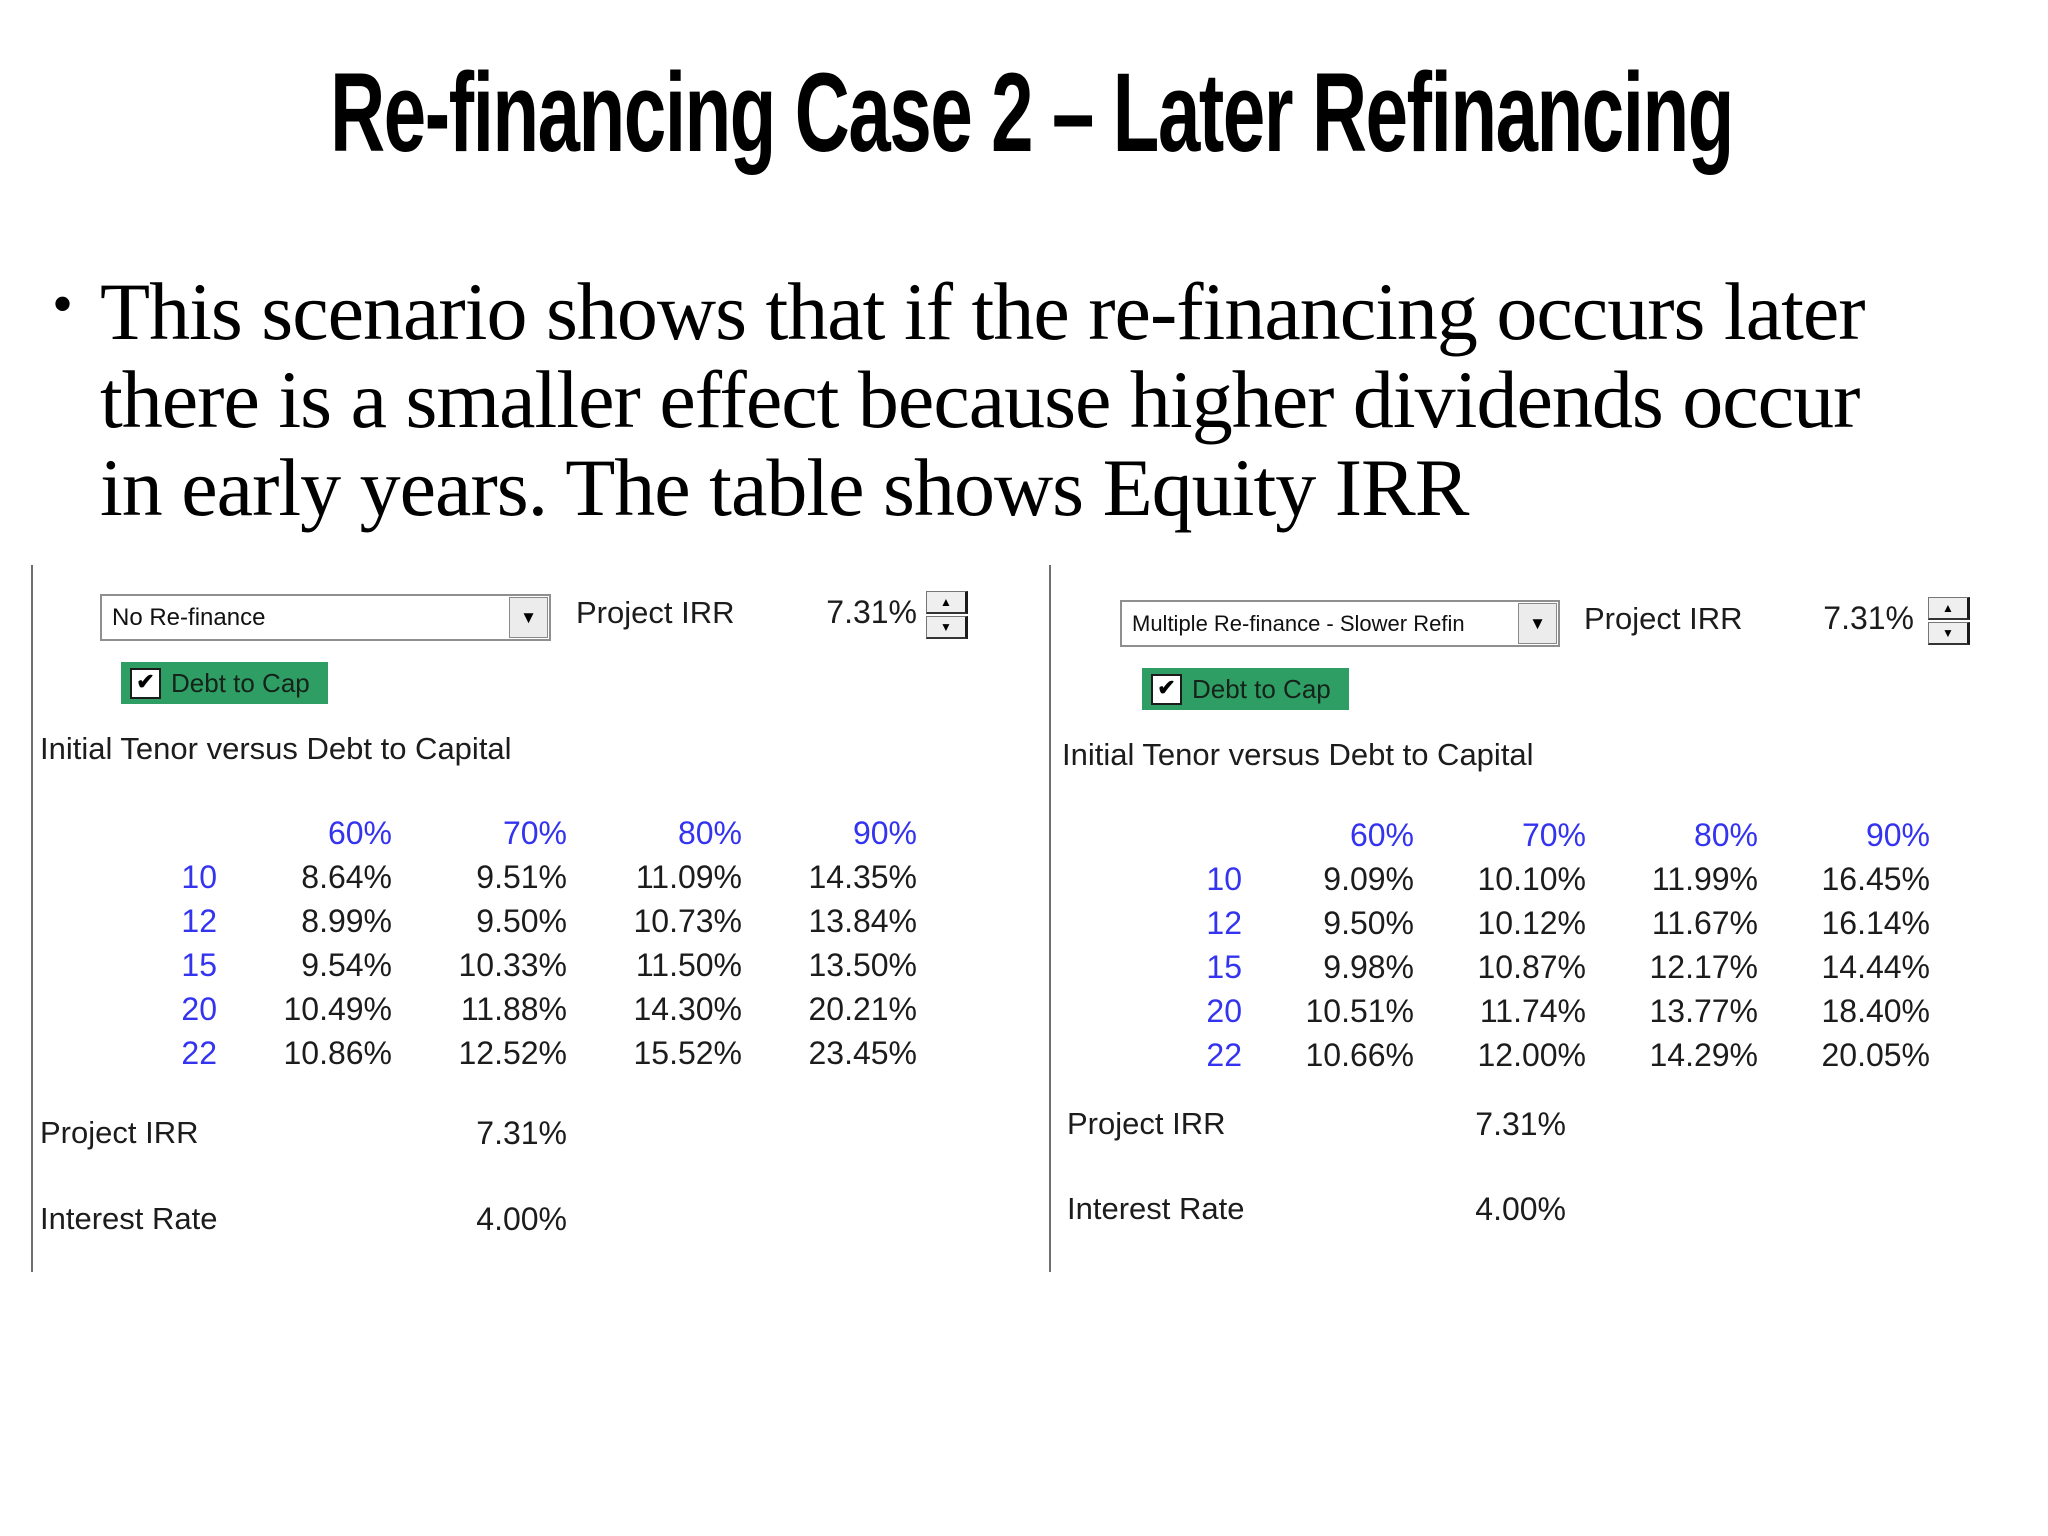  What do you see at coordinates (346, 965) in the screenshot?
I see `matrix-cell: 9.54%` at bounding box center [346, 965].